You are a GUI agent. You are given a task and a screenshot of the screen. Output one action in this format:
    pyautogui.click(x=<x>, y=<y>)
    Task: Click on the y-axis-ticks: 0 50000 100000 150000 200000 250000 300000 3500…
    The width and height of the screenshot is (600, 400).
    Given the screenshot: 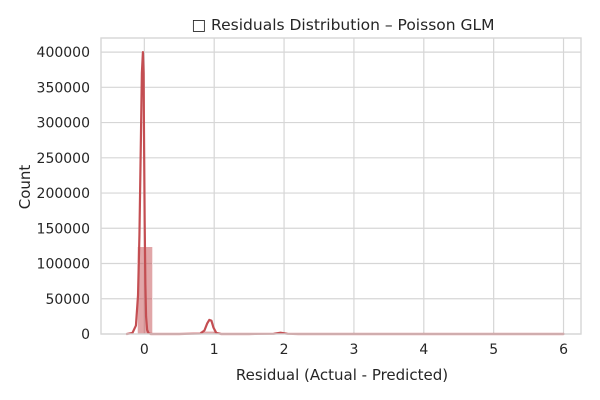 What is the action you would take?
    pyautogui.click(x=63, y=194)
    